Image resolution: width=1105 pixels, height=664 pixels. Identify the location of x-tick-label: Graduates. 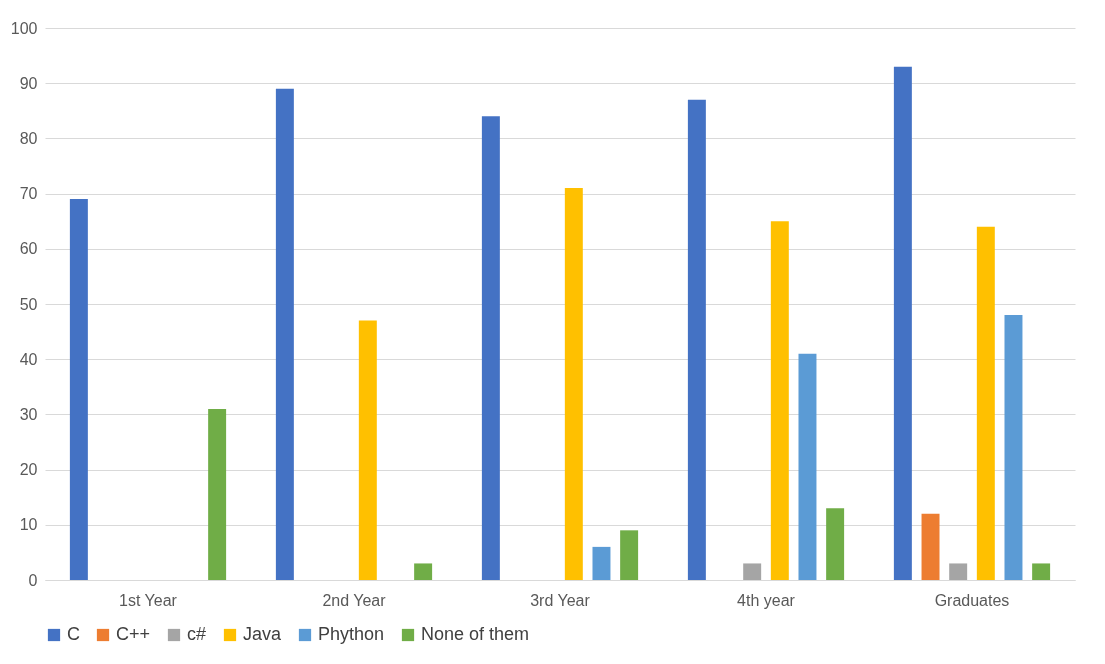
(972, 600).